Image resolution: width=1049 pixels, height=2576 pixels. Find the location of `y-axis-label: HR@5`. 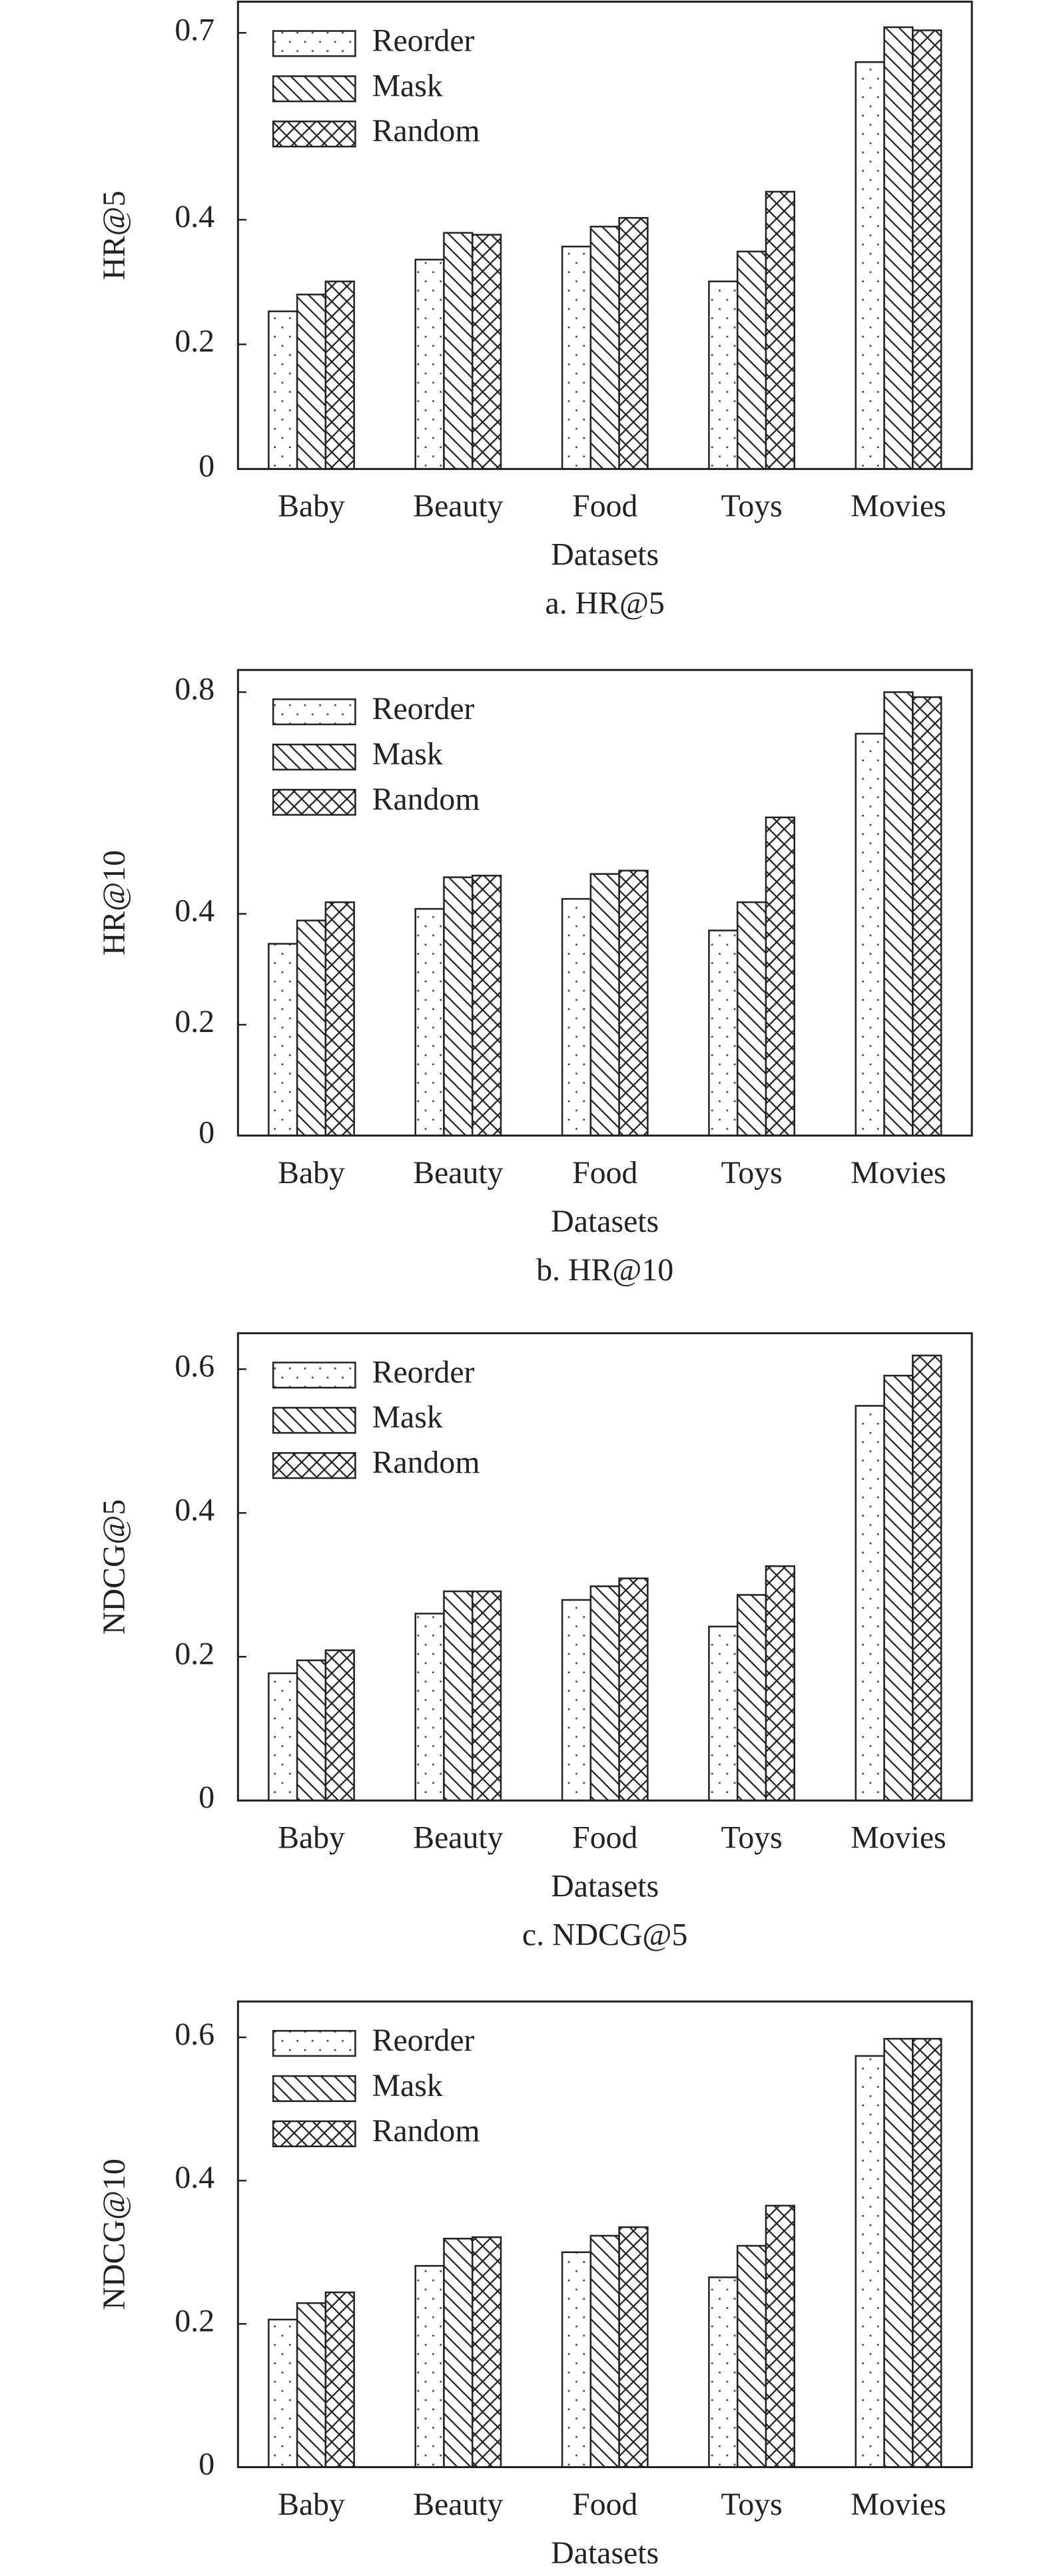

y-axis-label: HR@5 is located at coordinates (115, 235).